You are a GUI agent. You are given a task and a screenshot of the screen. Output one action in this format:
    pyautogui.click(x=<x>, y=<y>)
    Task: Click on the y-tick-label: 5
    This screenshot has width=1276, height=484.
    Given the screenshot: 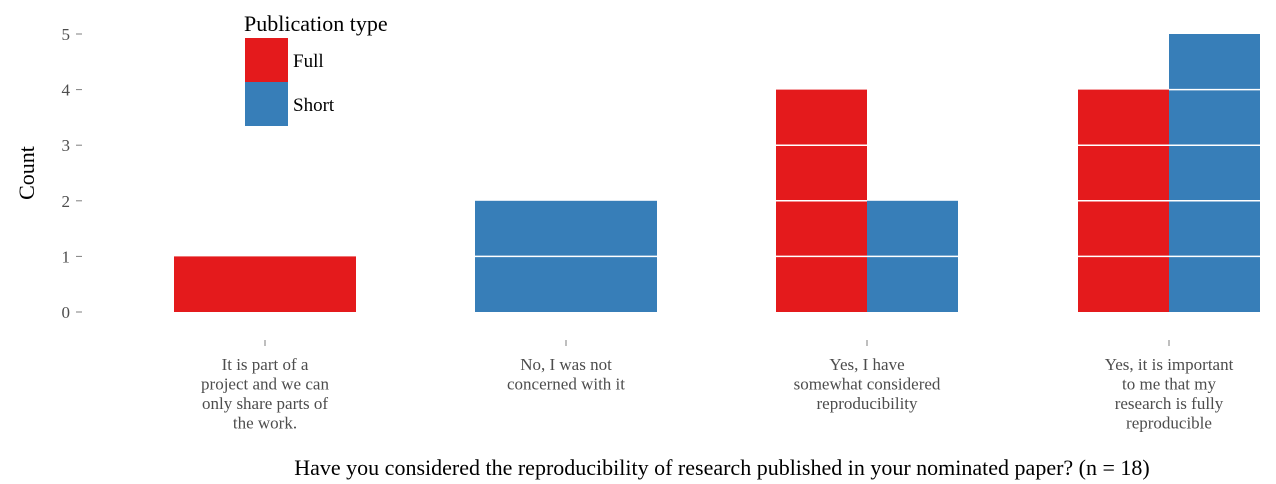 What is the action you would take?
    pyautogui.click(x=66, y=34)
    